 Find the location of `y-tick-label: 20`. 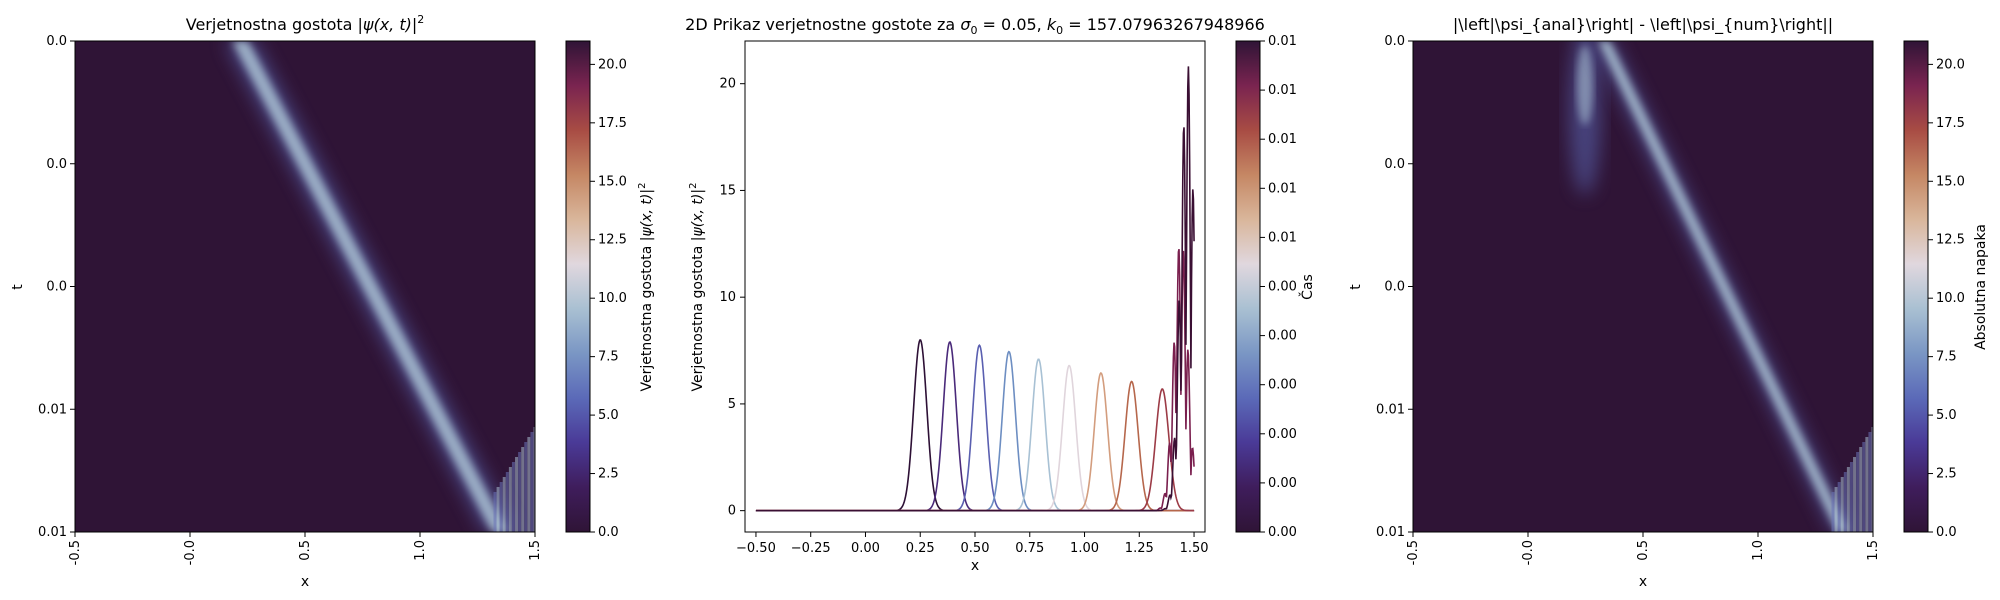

y-tick-label: 20 is located at coordinates (727, 84).